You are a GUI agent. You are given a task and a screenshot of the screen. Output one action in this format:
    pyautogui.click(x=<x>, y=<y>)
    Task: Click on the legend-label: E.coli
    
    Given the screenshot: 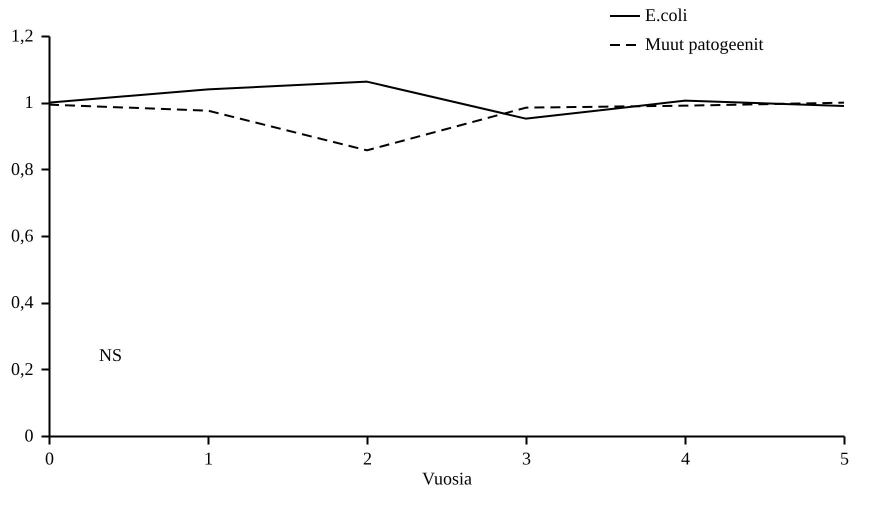 What is the action you would take?
    pyautogui.click(x=666, y=15)
    